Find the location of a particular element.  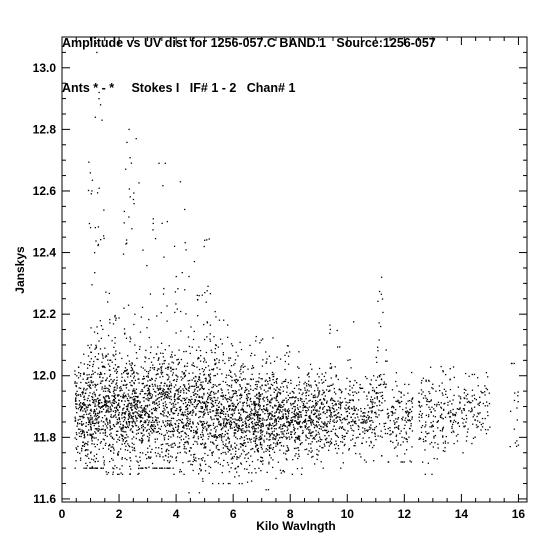

x-tick-label: 12 is located at coordinates (405, 514).